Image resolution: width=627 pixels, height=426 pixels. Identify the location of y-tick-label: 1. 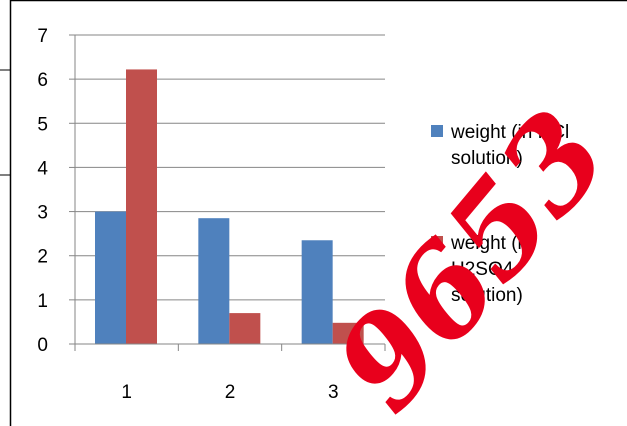
(42, 301).